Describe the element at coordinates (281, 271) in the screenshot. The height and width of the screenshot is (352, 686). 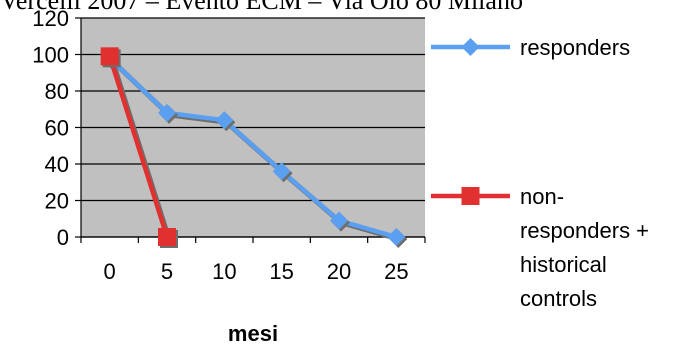
I see `x-tick-label-15: 15` at that location.